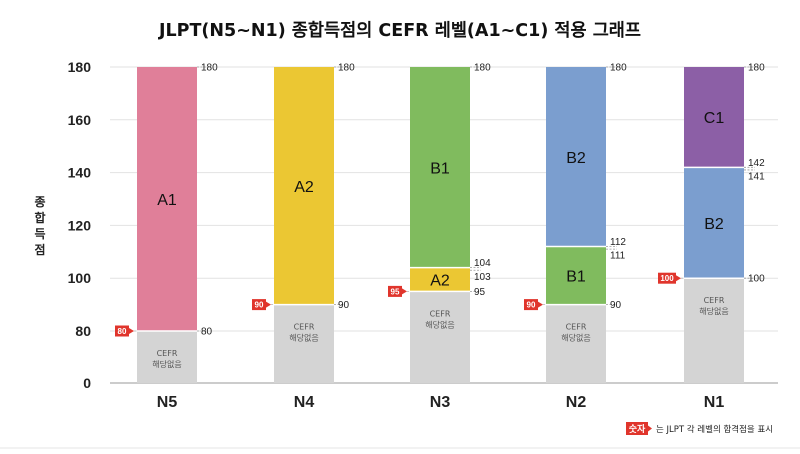  I want to click on boundary-value-label: 95, so click(480, 292).